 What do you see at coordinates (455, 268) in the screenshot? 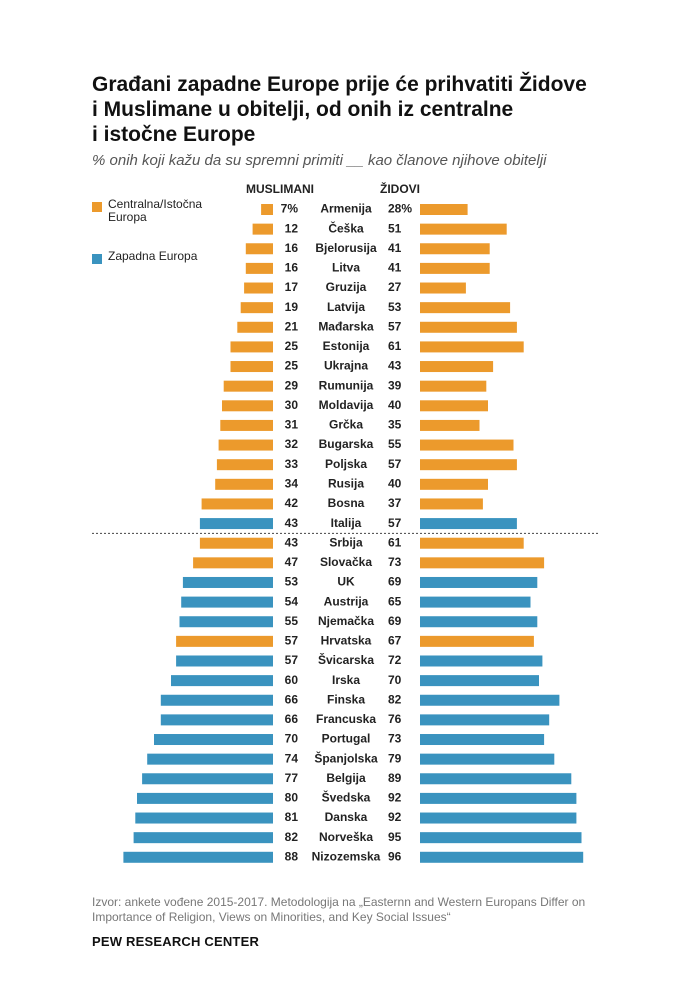
I see `bar-zidovi-litva` at bounding box center [455, 268].